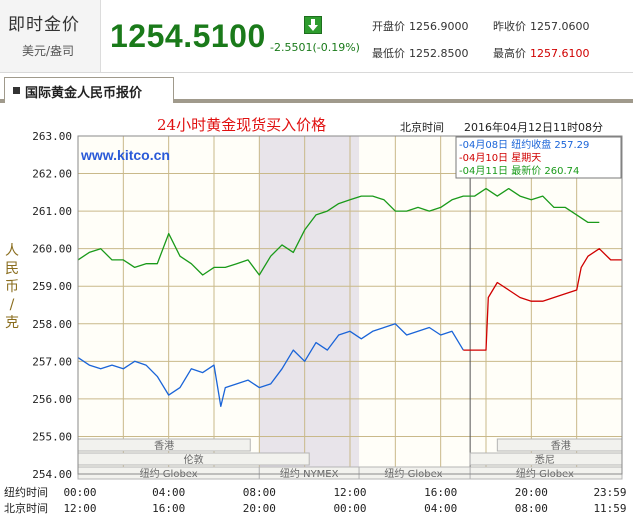 This screenshot has width=633, height=519. I want to click on down-arrow-icon, so click(313, 25).